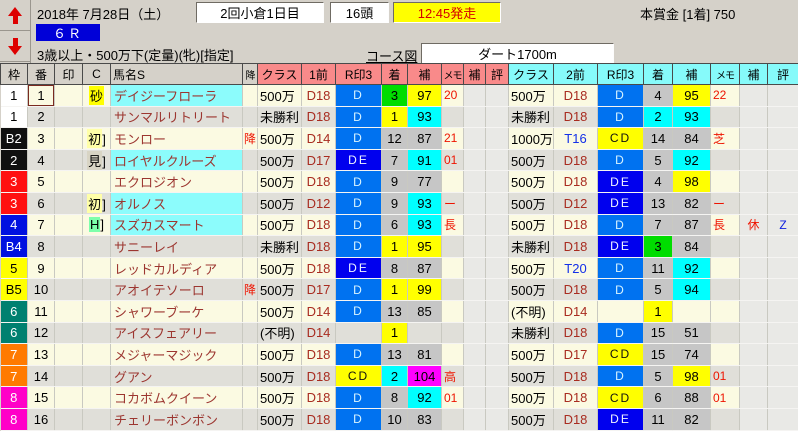 The height and width of the screenshot is (431, 798). Describe the element at coordinates (399, 289) in the screenshot. I see `horse-row: B5 10 アオイテソーロ降 500万 D17 D 1 99 500万 D18 D 5 94` at that location.